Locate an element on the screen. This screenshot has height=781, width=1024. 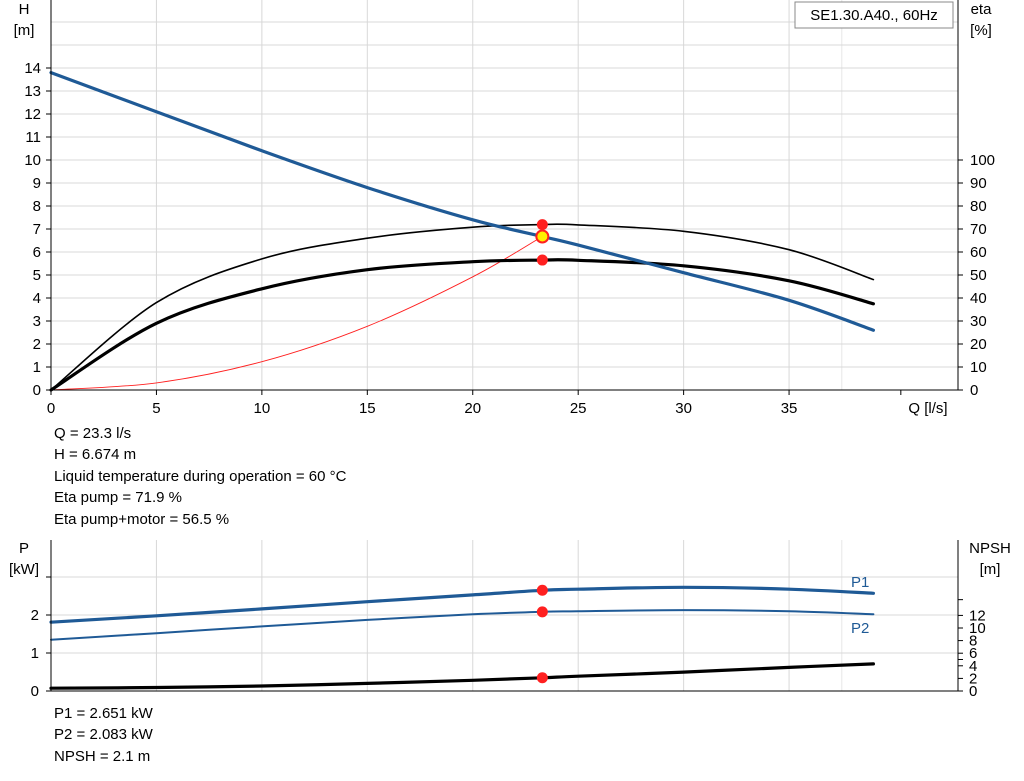
y-right-axis-title-line2: [%] is located at coordinates (981, 30).